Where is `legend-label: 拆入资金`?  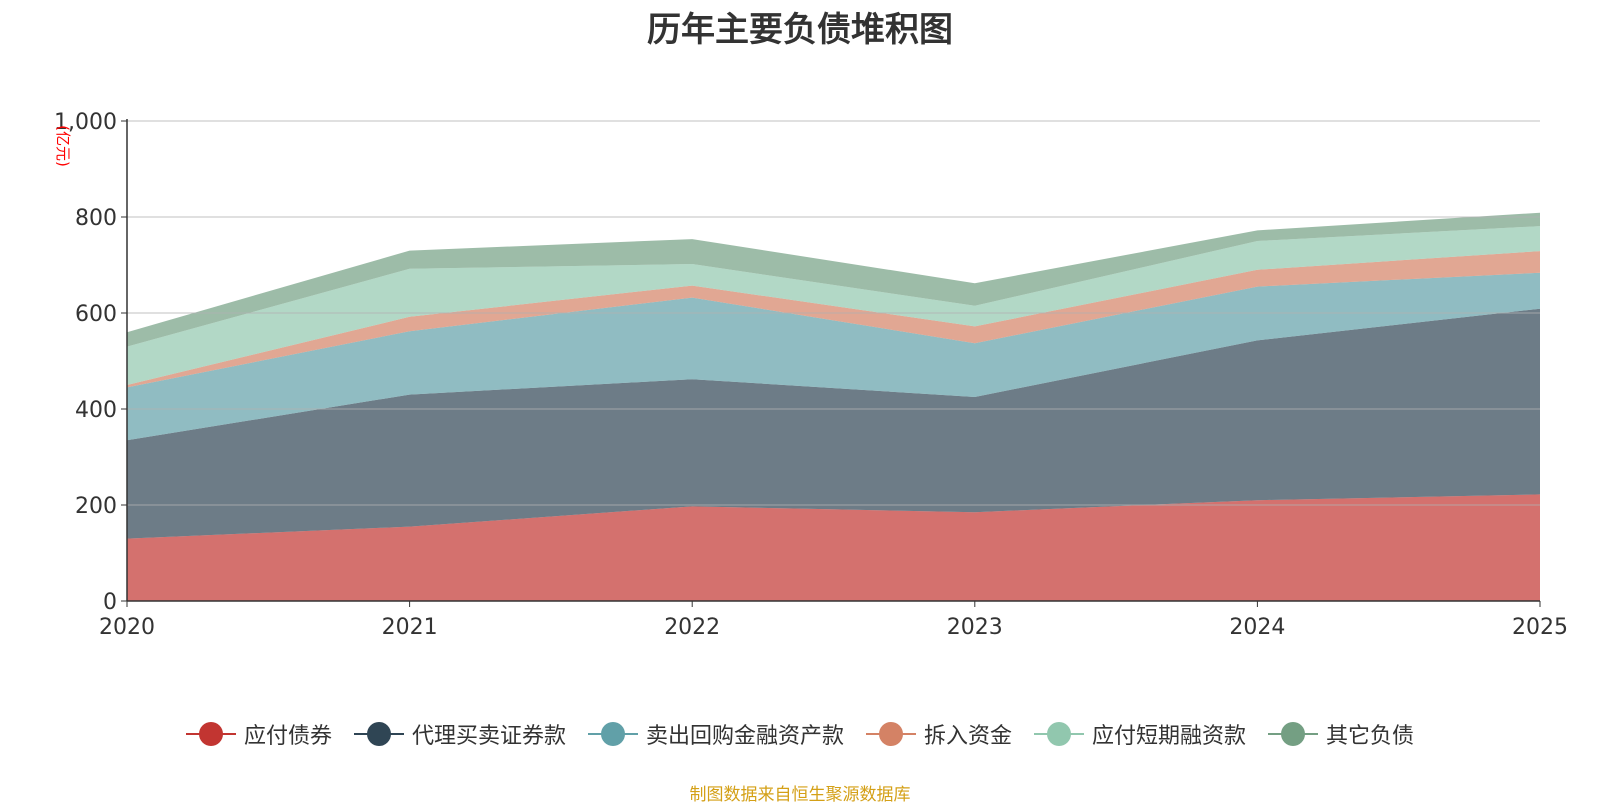 legend-label: 拆入资金 is located at coordinates (968, 736).